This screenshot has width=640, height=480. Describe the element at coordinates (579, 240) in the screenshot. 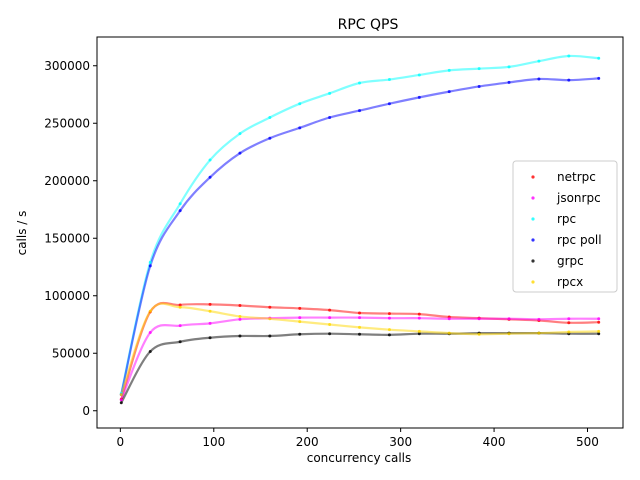

I see `legend-label: rpc poll` at that location.